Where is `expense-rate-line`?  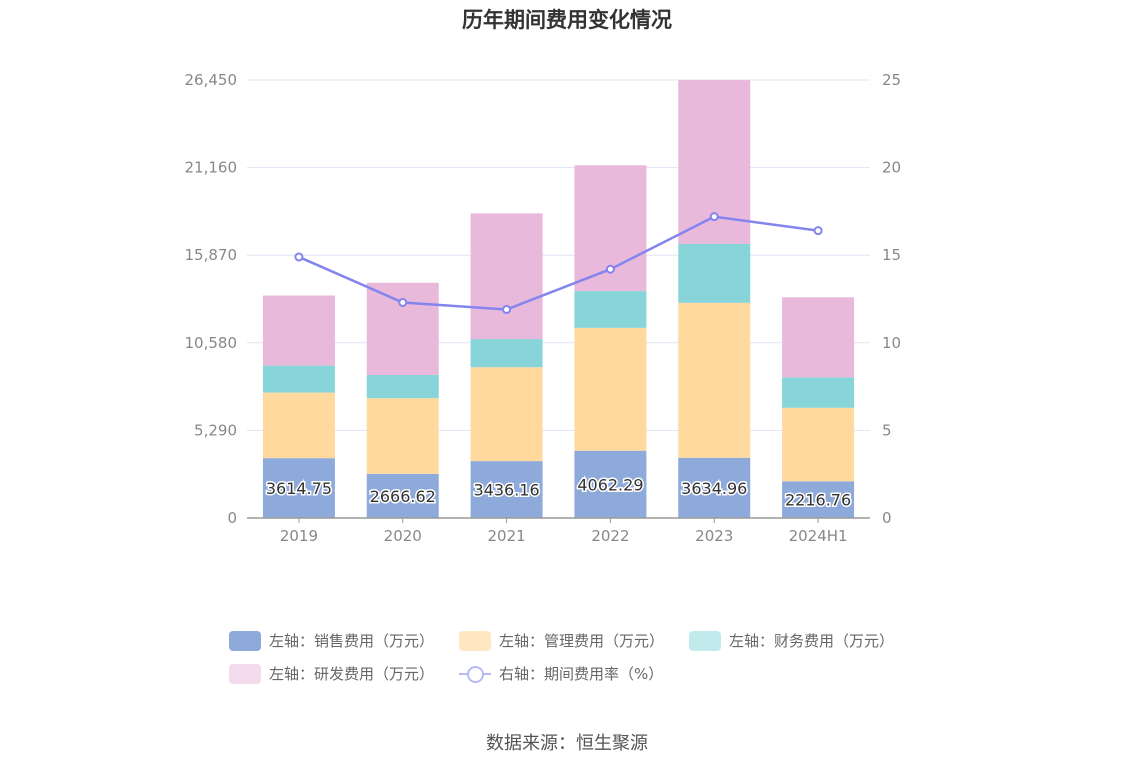 expense-rate-line is located at coordinates (558, 263).